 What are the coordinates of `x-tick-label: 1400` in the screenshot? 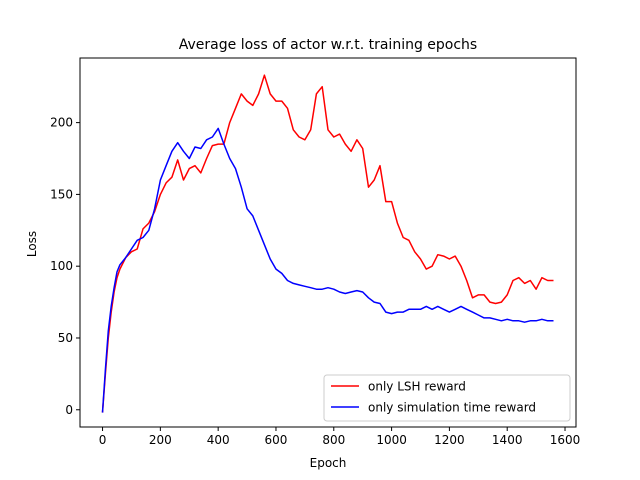 It's located at (507, 440).